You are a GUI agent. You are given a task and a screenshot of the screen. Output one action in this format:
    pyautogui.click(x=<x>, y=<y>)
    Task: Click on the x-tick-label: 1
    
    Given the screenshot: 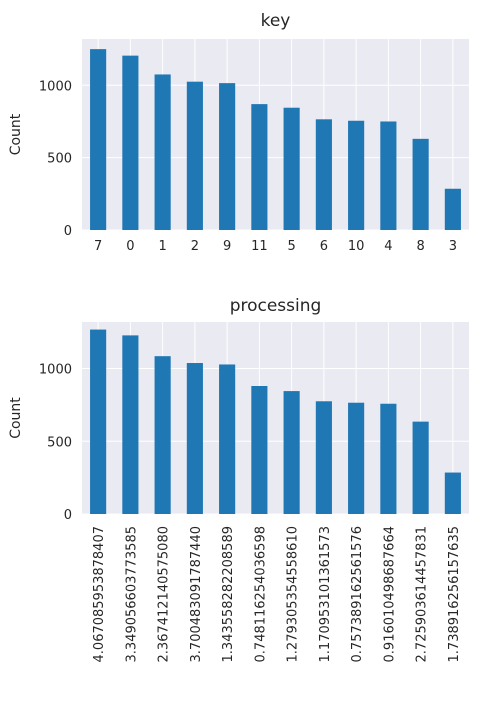 What is the action you would take?
    pyautogui.click(x=162, y=246)
    